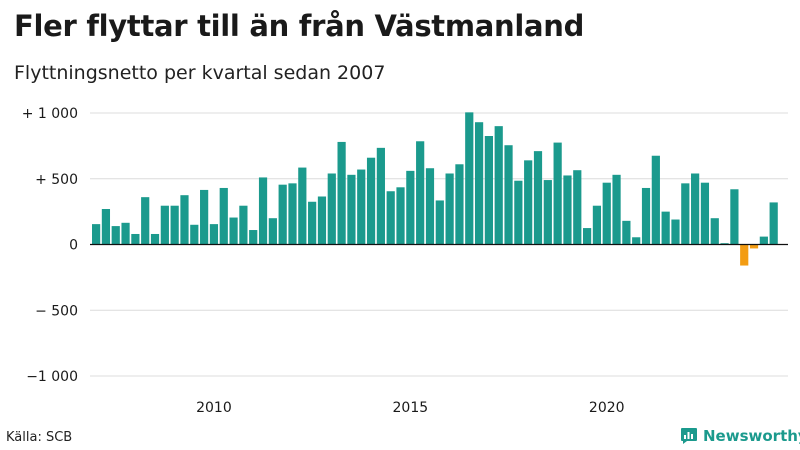 The image size is (800, 450). What do you see at coordinates (751, 436) in the screenshot?
I see `brand-name: Newsworthy` at bounding box center [751, 436].